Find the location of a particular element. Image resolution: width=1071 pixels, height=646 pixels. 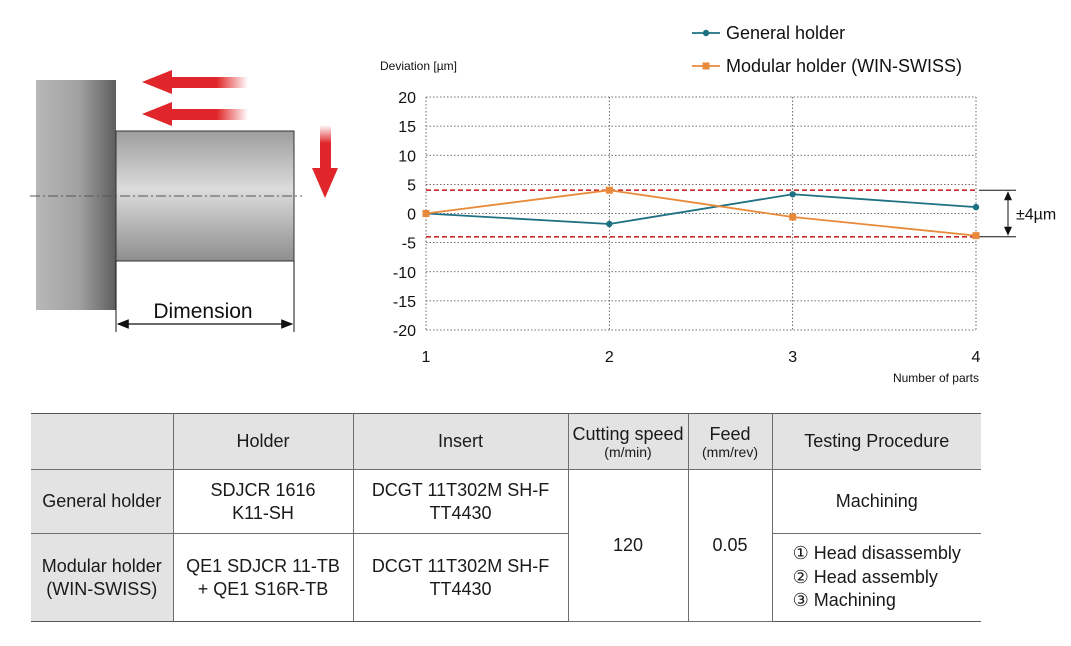

holder-modular-line2: + QE1 S16R-TB is located at coordinates (263, 588).